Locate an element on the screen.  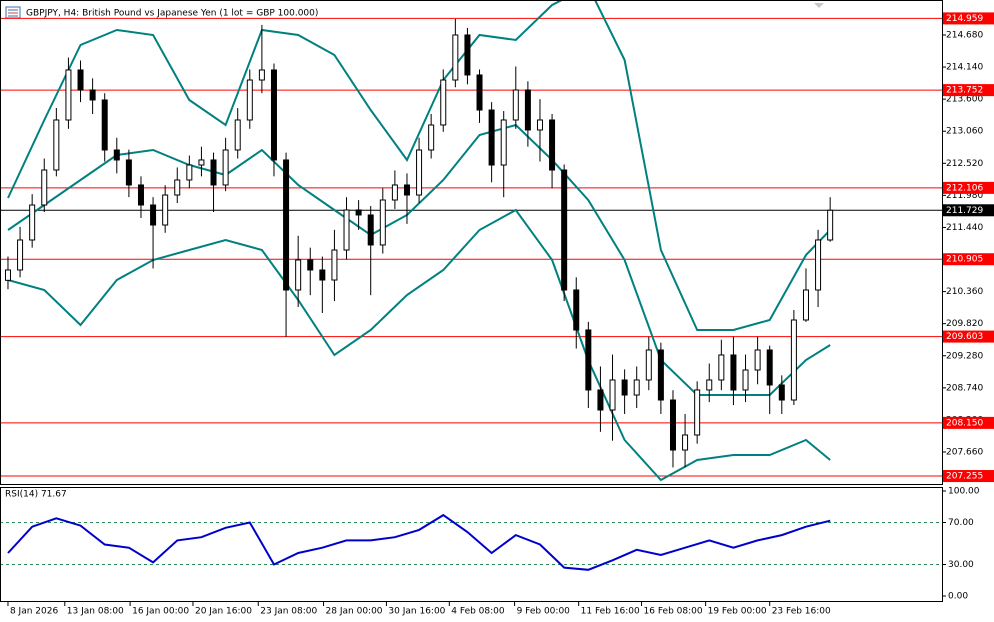
level-label: 210.905 is located at coordinates (964, 260).